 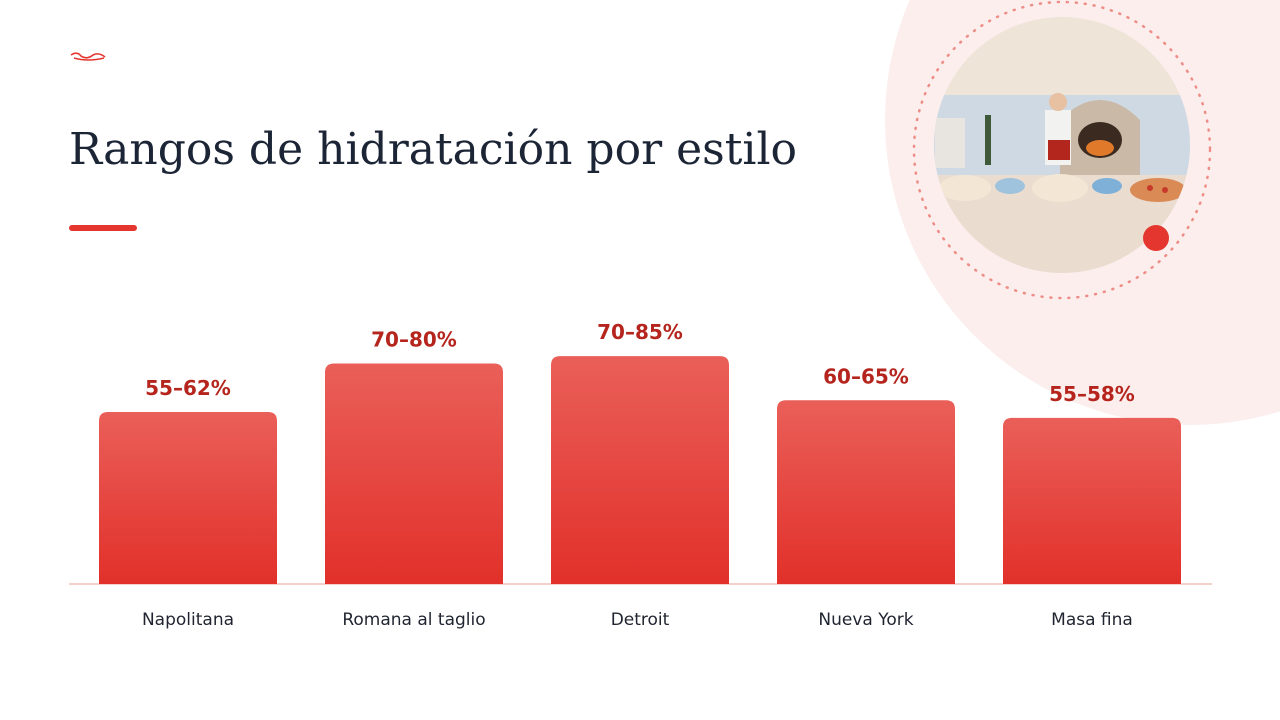 What do you see at coordinates (413, 620) in the screenshot?
I see `x-tick-label: Romana al taglio` at bounding box center [413, 620].